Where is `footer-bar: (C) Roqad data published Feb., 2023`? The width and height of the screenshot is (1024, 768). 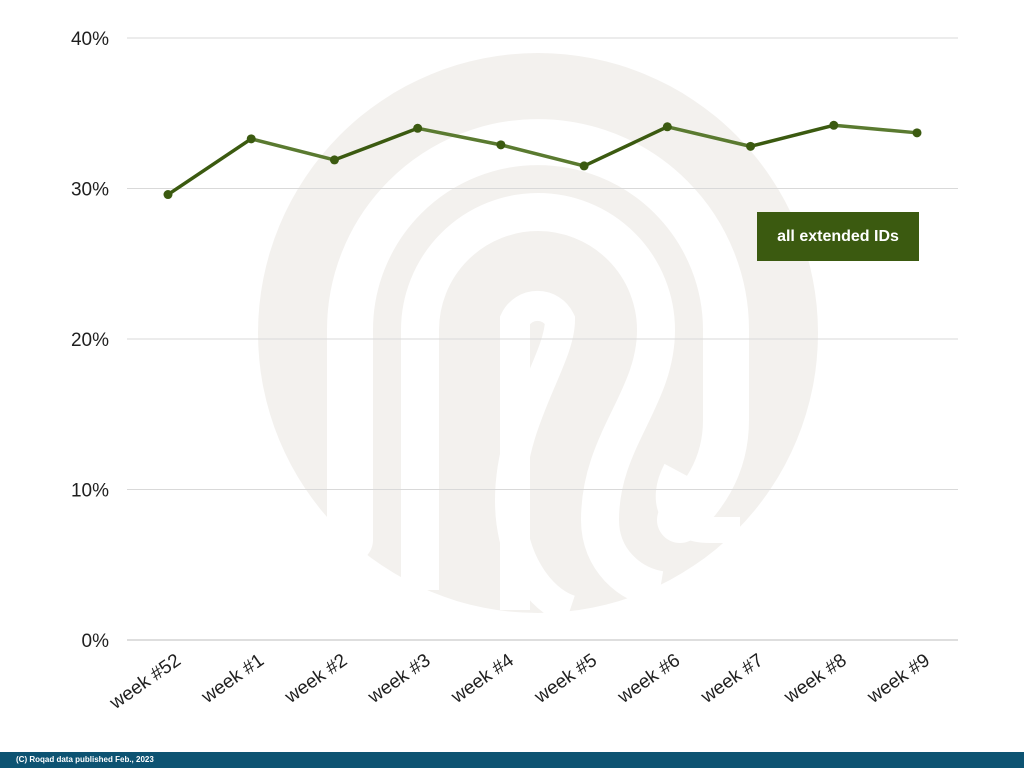
footer-bar: (C) Roqad data published Feb., 2023 is located at coordinates (512, 760).